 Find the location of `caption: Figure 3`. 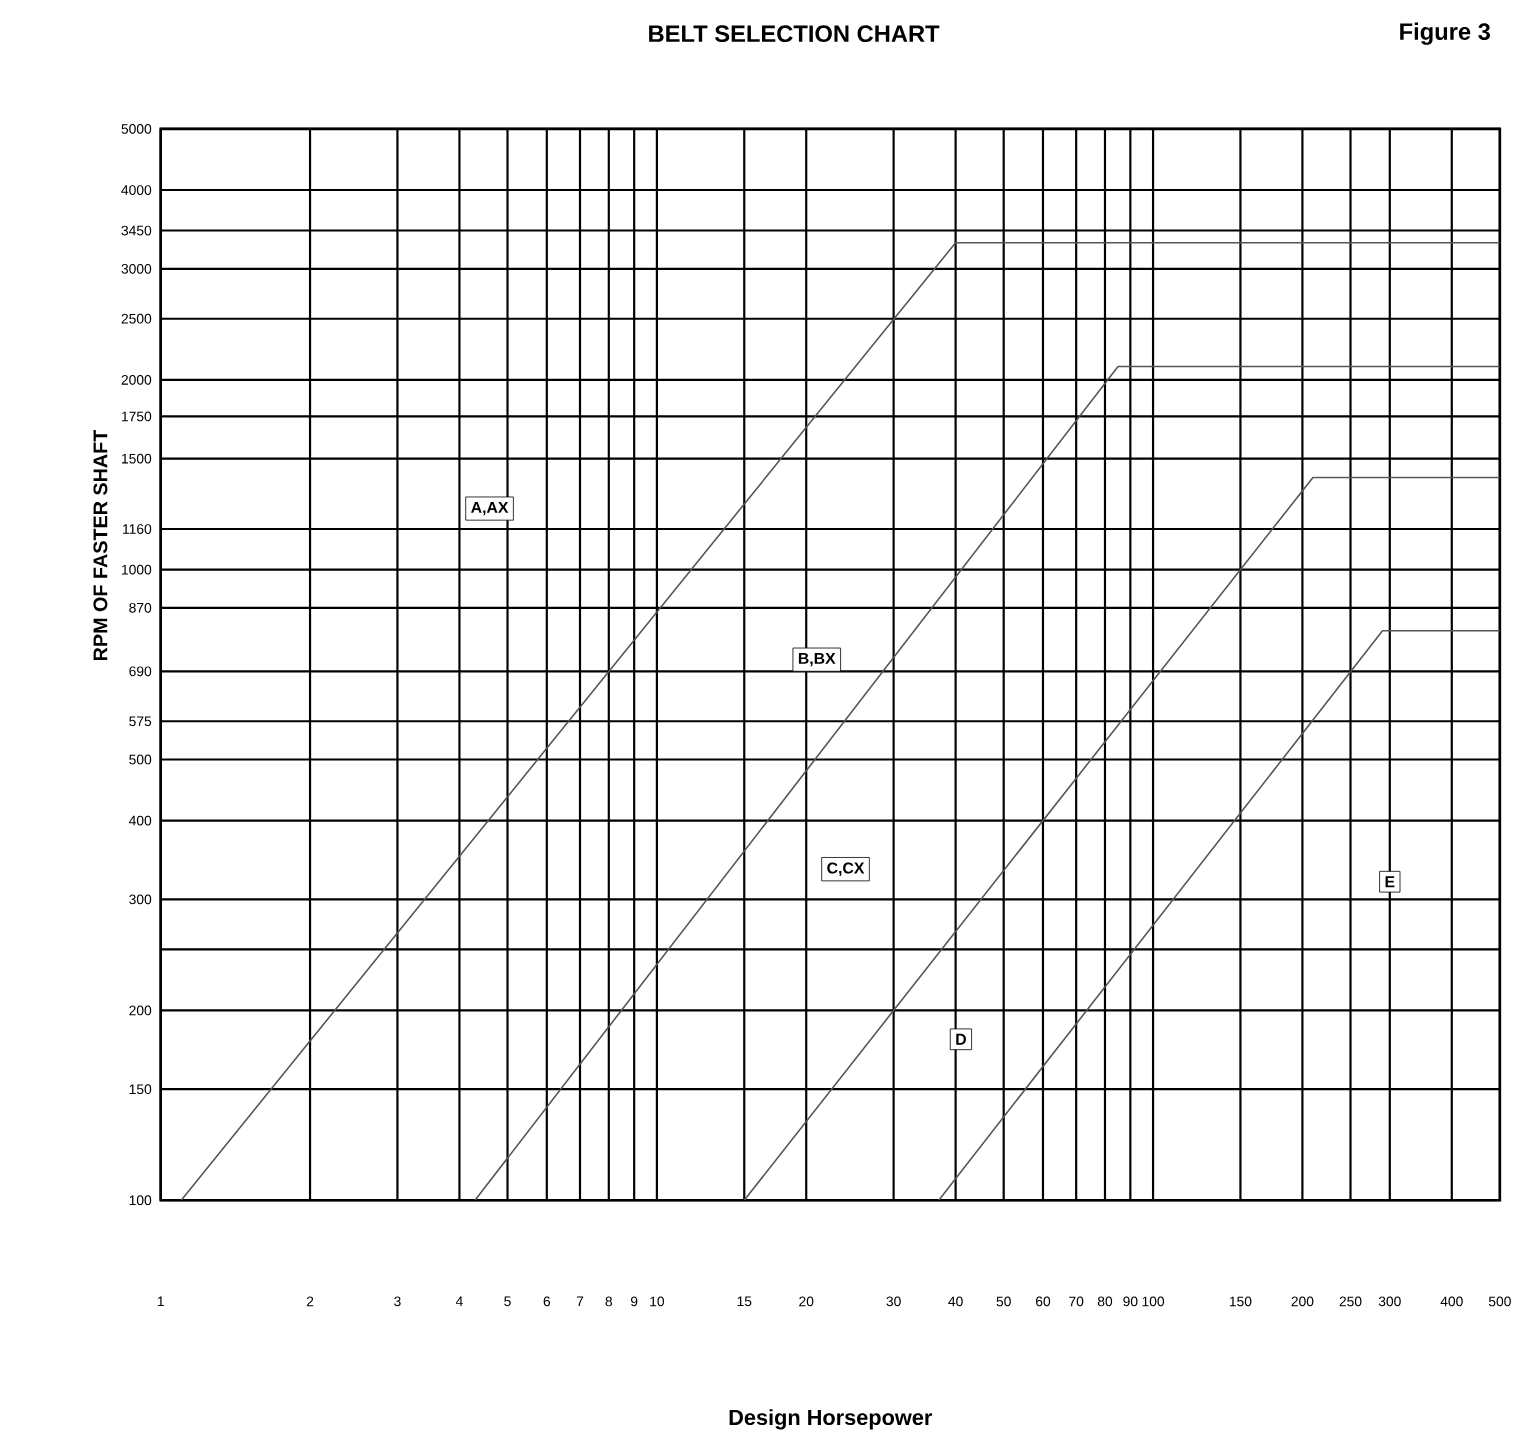

caption: Figure 3 is located at coordinates (1445, 33).